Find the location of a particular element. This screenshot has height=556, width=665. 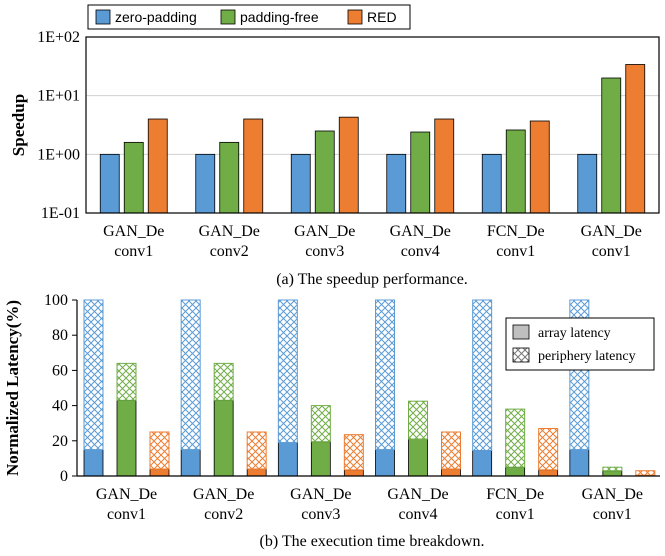

speedup-chart-title: (a) The speedup performance. is located at coordinates (372, 279).